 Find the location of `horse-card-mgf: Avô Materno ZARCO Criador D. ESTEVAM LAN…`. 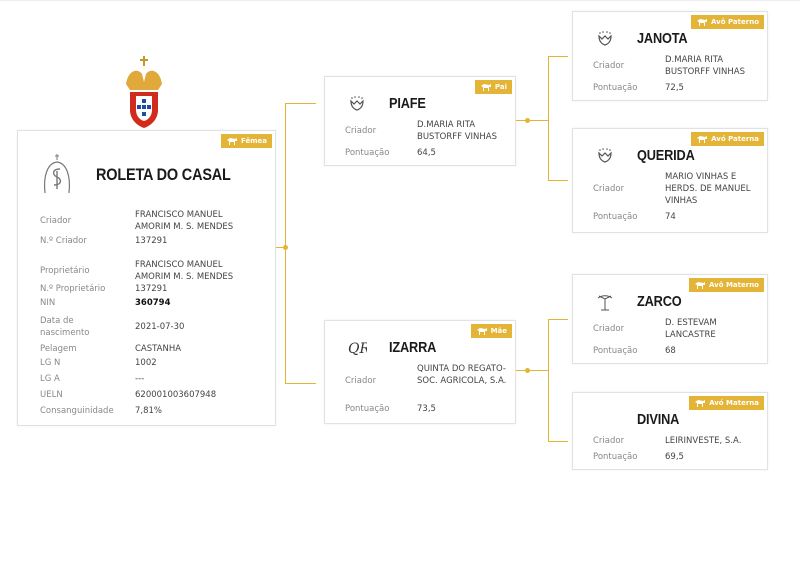

horse-card-mgf: Avô Materno ZARCO Criador D. ESTEVAM LAN… is located at coordinates (670, 319).